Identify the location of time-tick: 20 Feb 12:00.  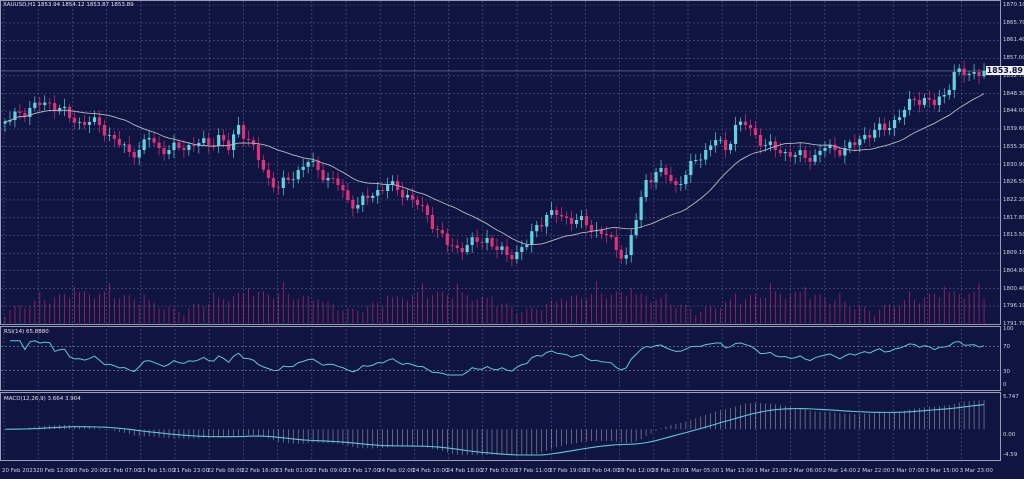
(54, 471).